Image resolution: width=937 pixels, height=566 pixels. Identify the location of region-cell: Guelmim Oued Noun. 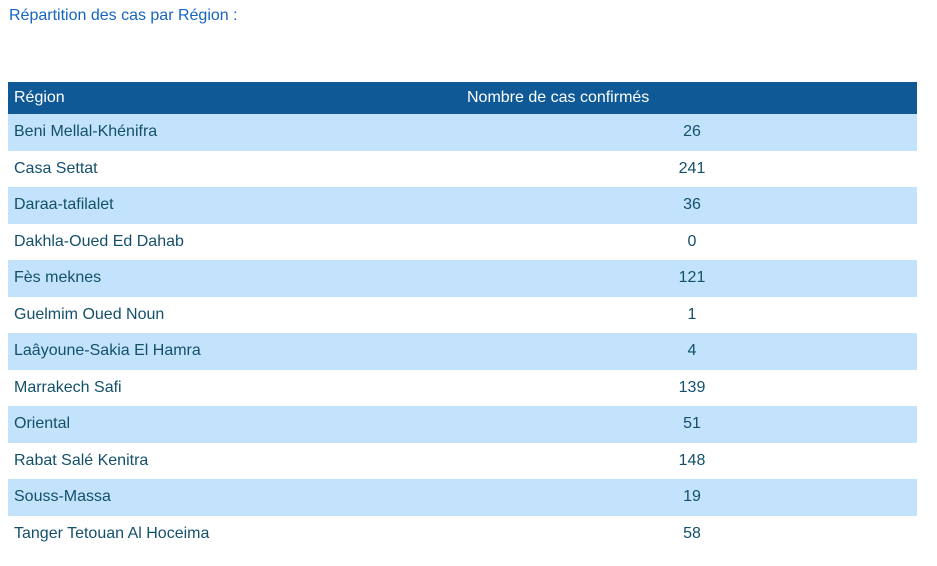
(89, 314).